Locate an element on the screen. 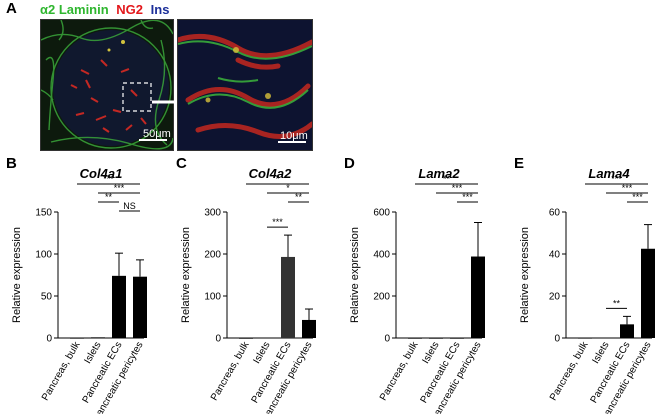  lama2-y-tick-label-0: 0 is located at coordinates (387, 339).